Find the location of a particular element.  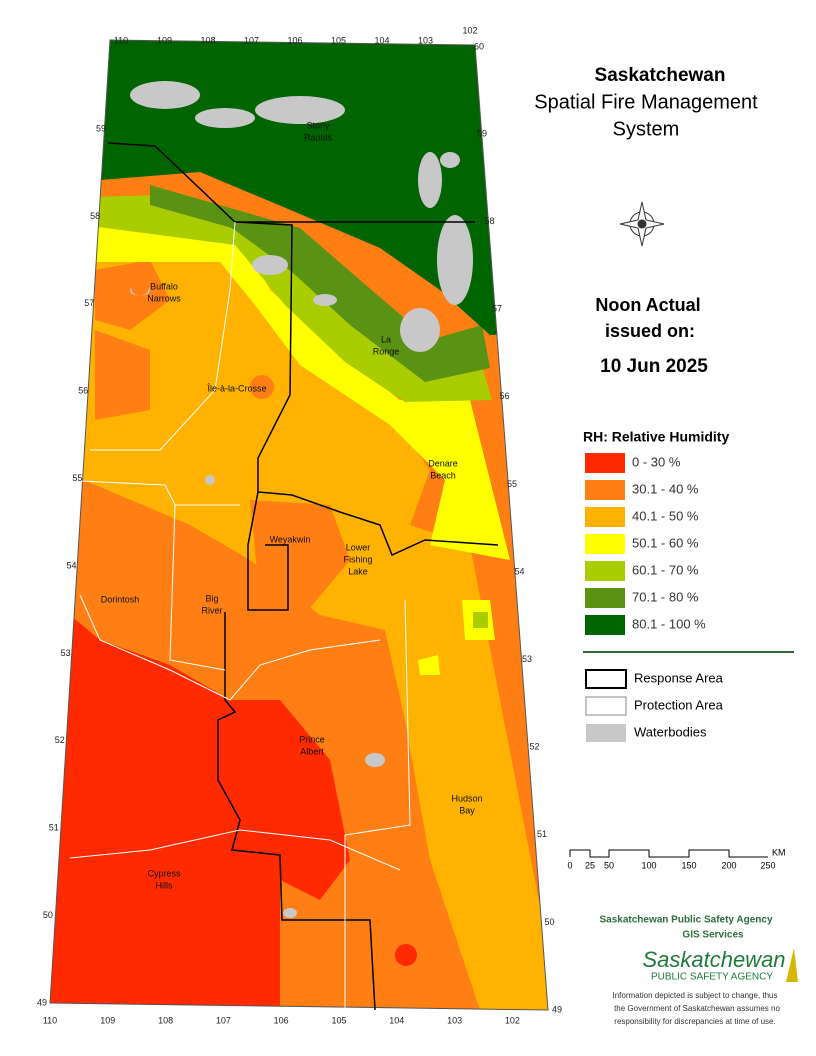

place-label: Île-à-la-Crosse is located at coordinates (236, 388).